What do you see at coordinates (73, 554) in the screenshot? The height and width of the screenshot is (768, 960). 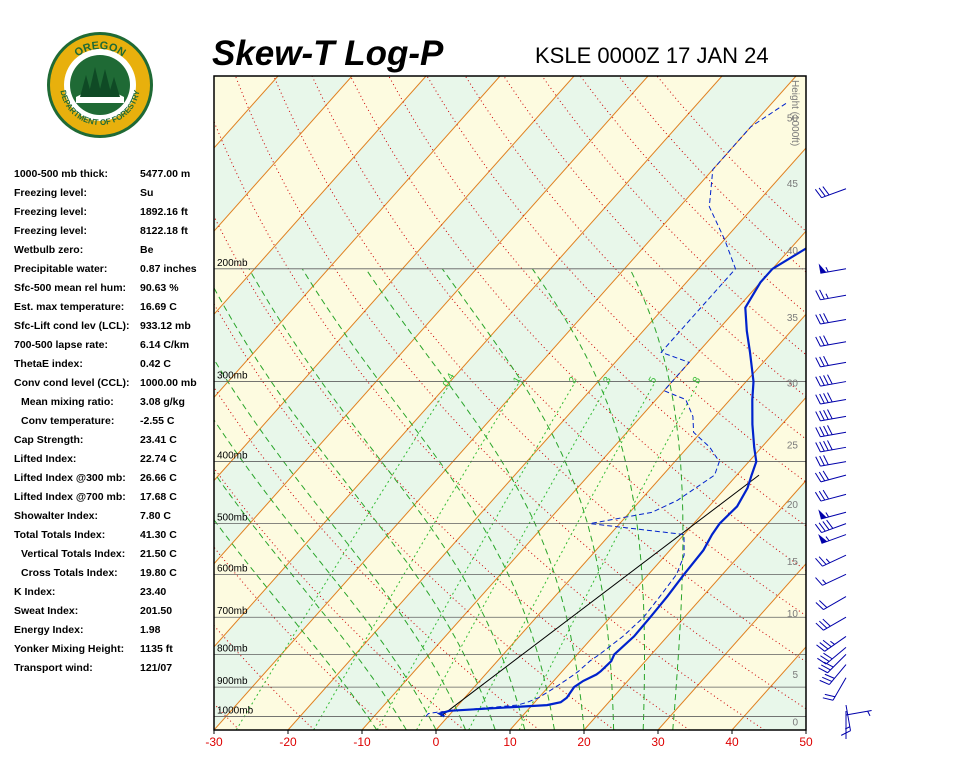 I see `index-label: Vertical Totals Index:` at bounding box center [73, 554].